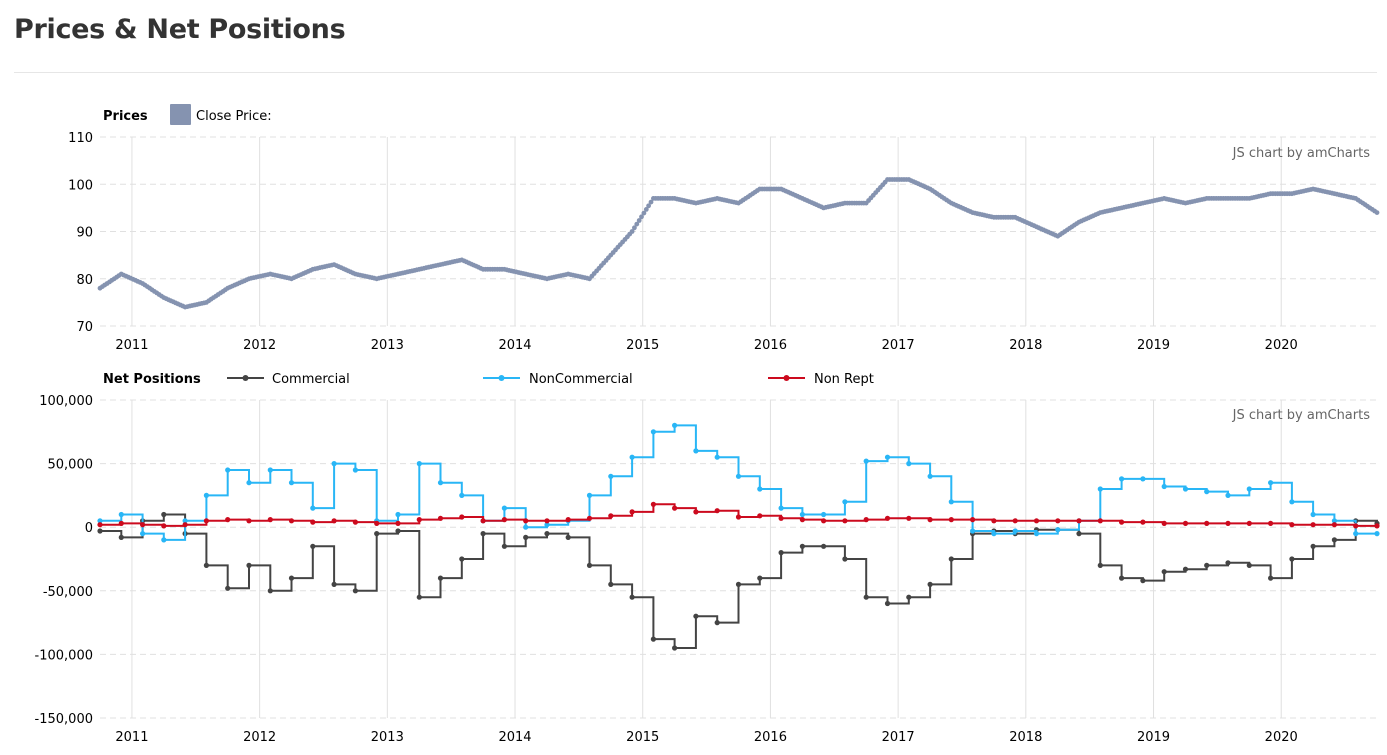 The width and height of the screenshot is (1387, 755). What do you see at coordinates (180, 114) in the screenshot?
I see `close-price-legend-swatch` at bounding box center [180, 114].